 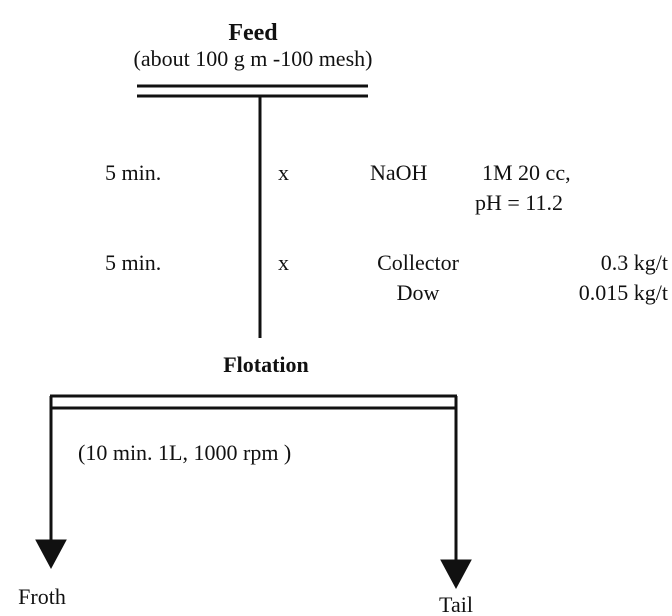 What do you see at coordinates (526, 172) in the screenshot?
I see `dose: 1M 20 cc,` at bounding box center [526, 172].